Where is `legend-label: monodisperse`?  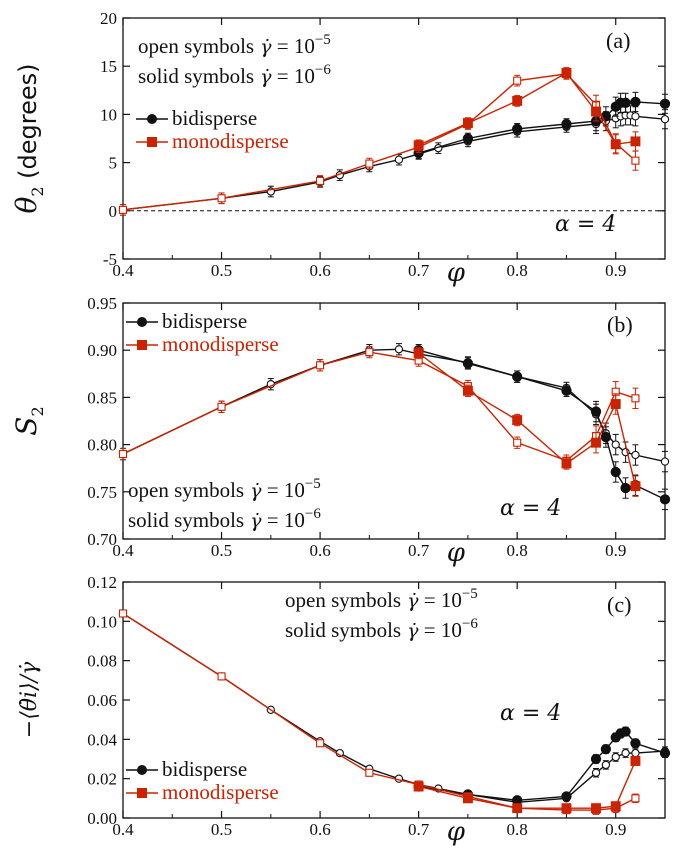 legend-label: monodisperse is located at coordinates (220, 792).